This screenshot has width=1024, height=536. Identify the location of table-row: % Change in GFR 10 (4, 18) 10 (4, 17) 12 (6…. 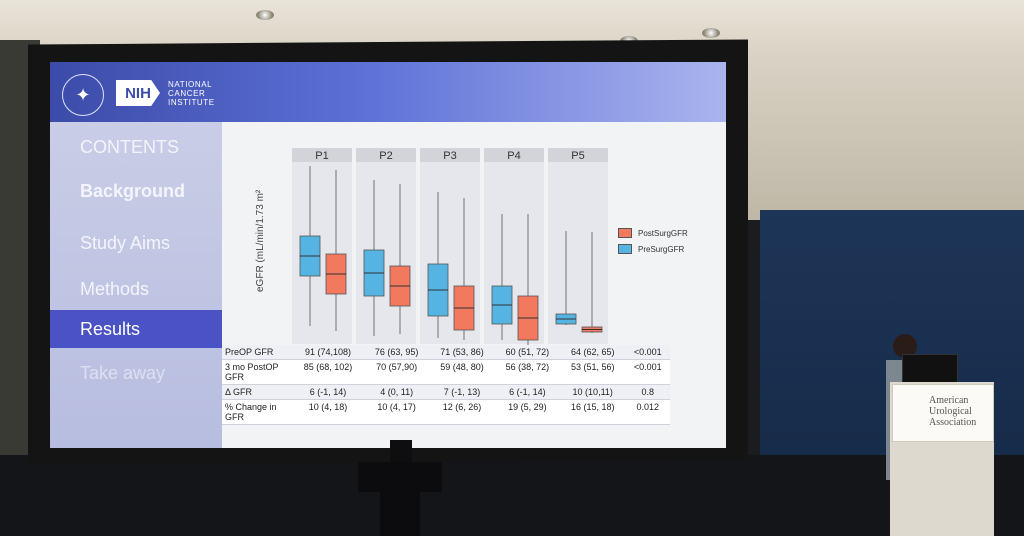
(446, 412).